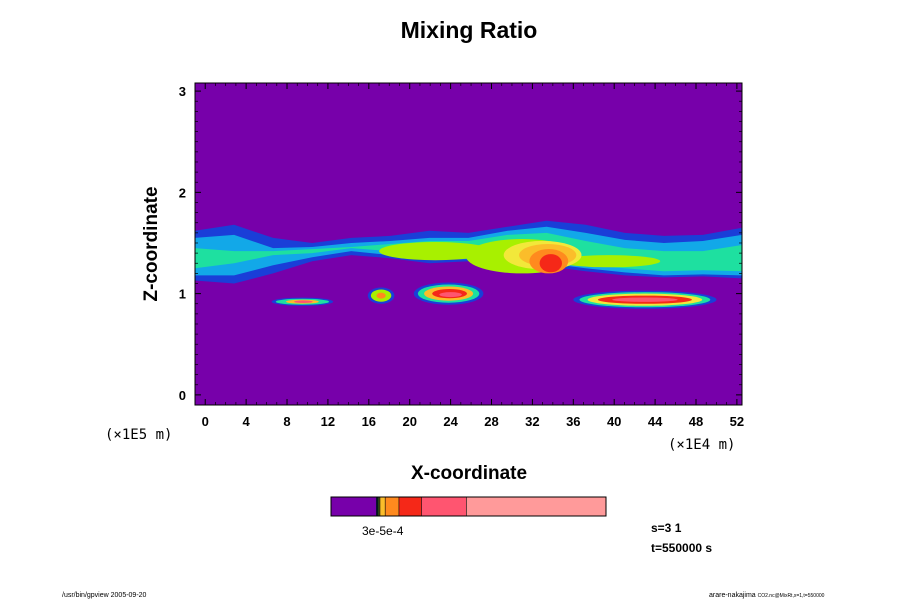  What do you see at coordinates (655, 421) in the screenshot?
I see `x-tick-label: 44` at bounding box center [655, 421].